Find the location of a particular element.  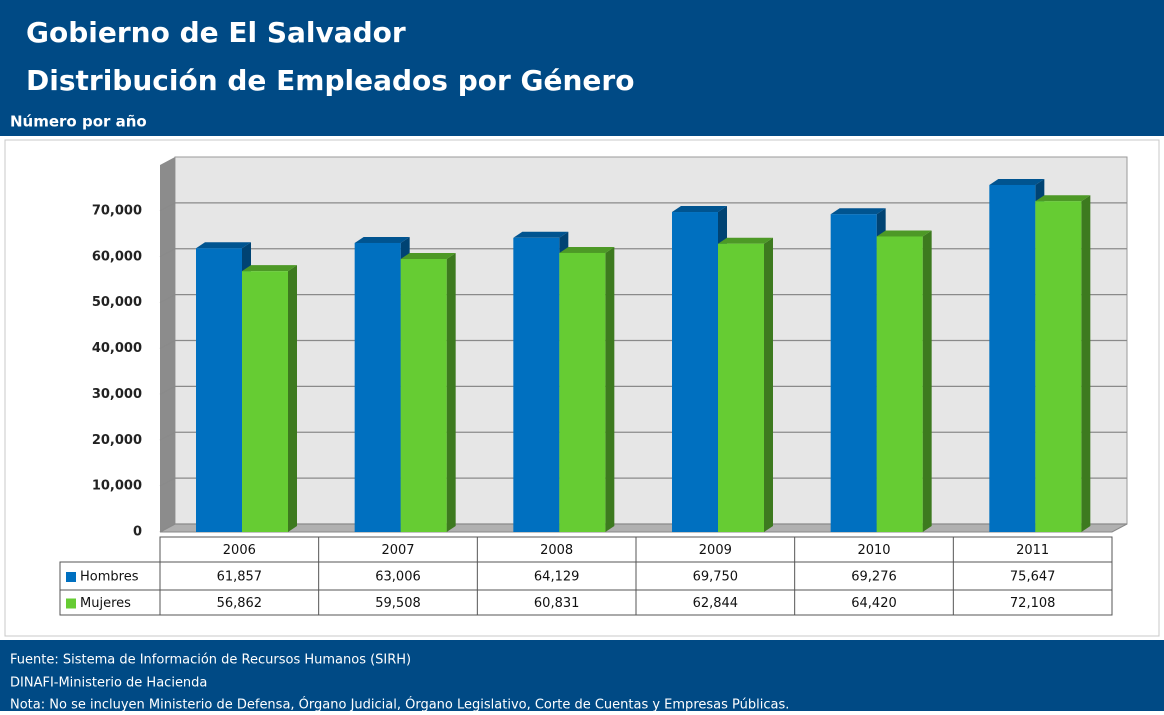

table-value: 56,862 is located at coordinates (240, 603).